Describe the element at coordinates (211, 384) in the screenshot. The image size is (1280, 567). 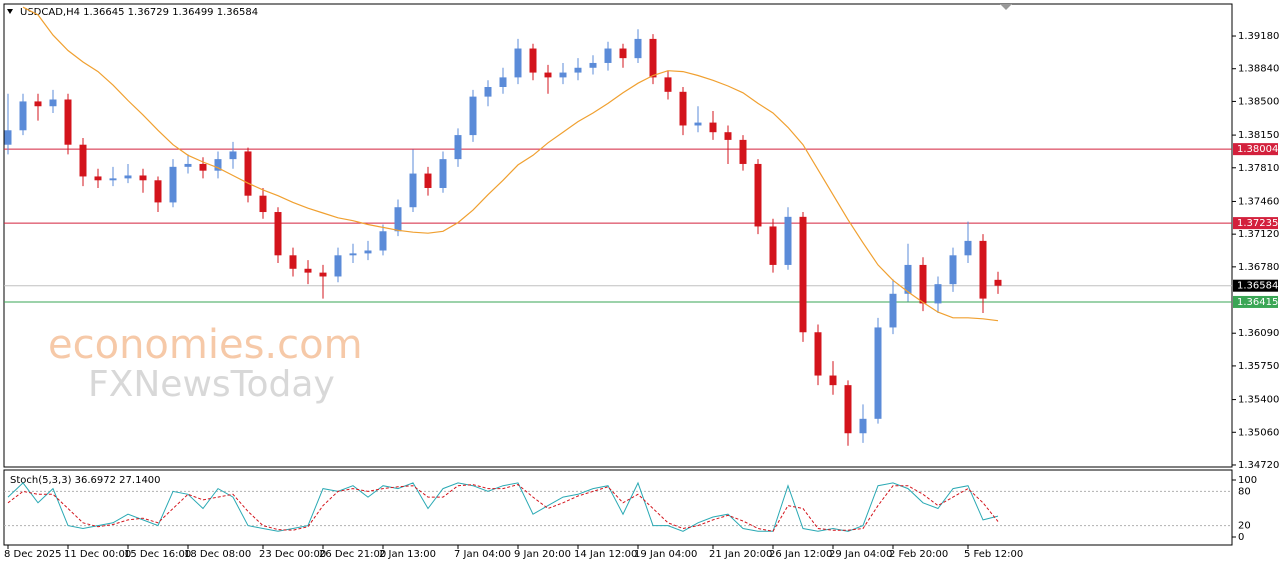
I see `watermark-text: FXNewsToday` at that location.